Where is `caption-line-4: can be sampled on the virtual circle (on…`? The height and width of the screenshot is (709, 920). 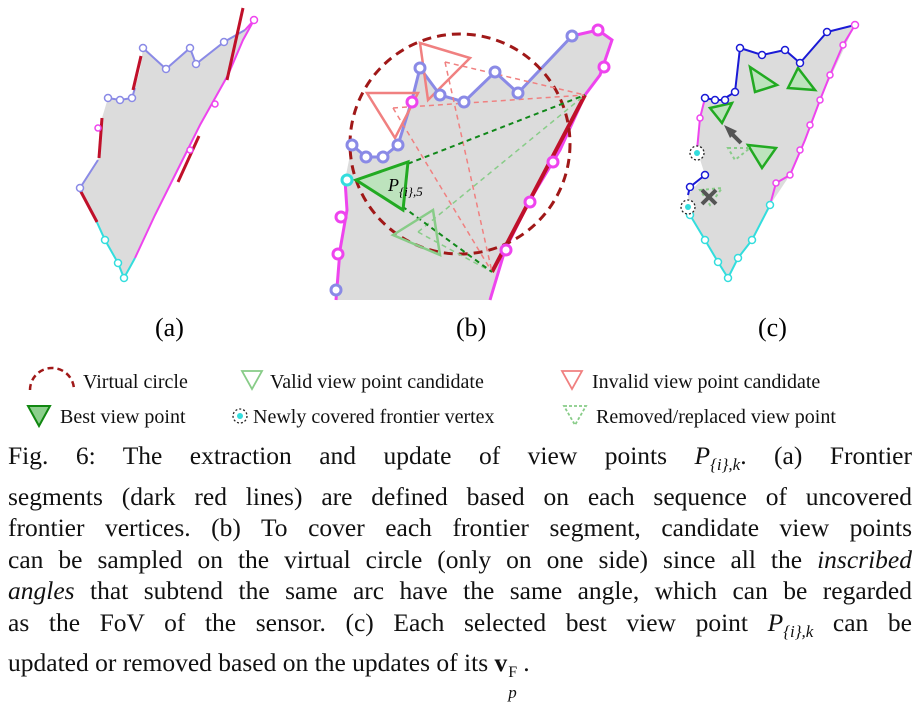 caption-line-4: can be sampled on the virtual circle (on… is located at coordinates (460, 559).